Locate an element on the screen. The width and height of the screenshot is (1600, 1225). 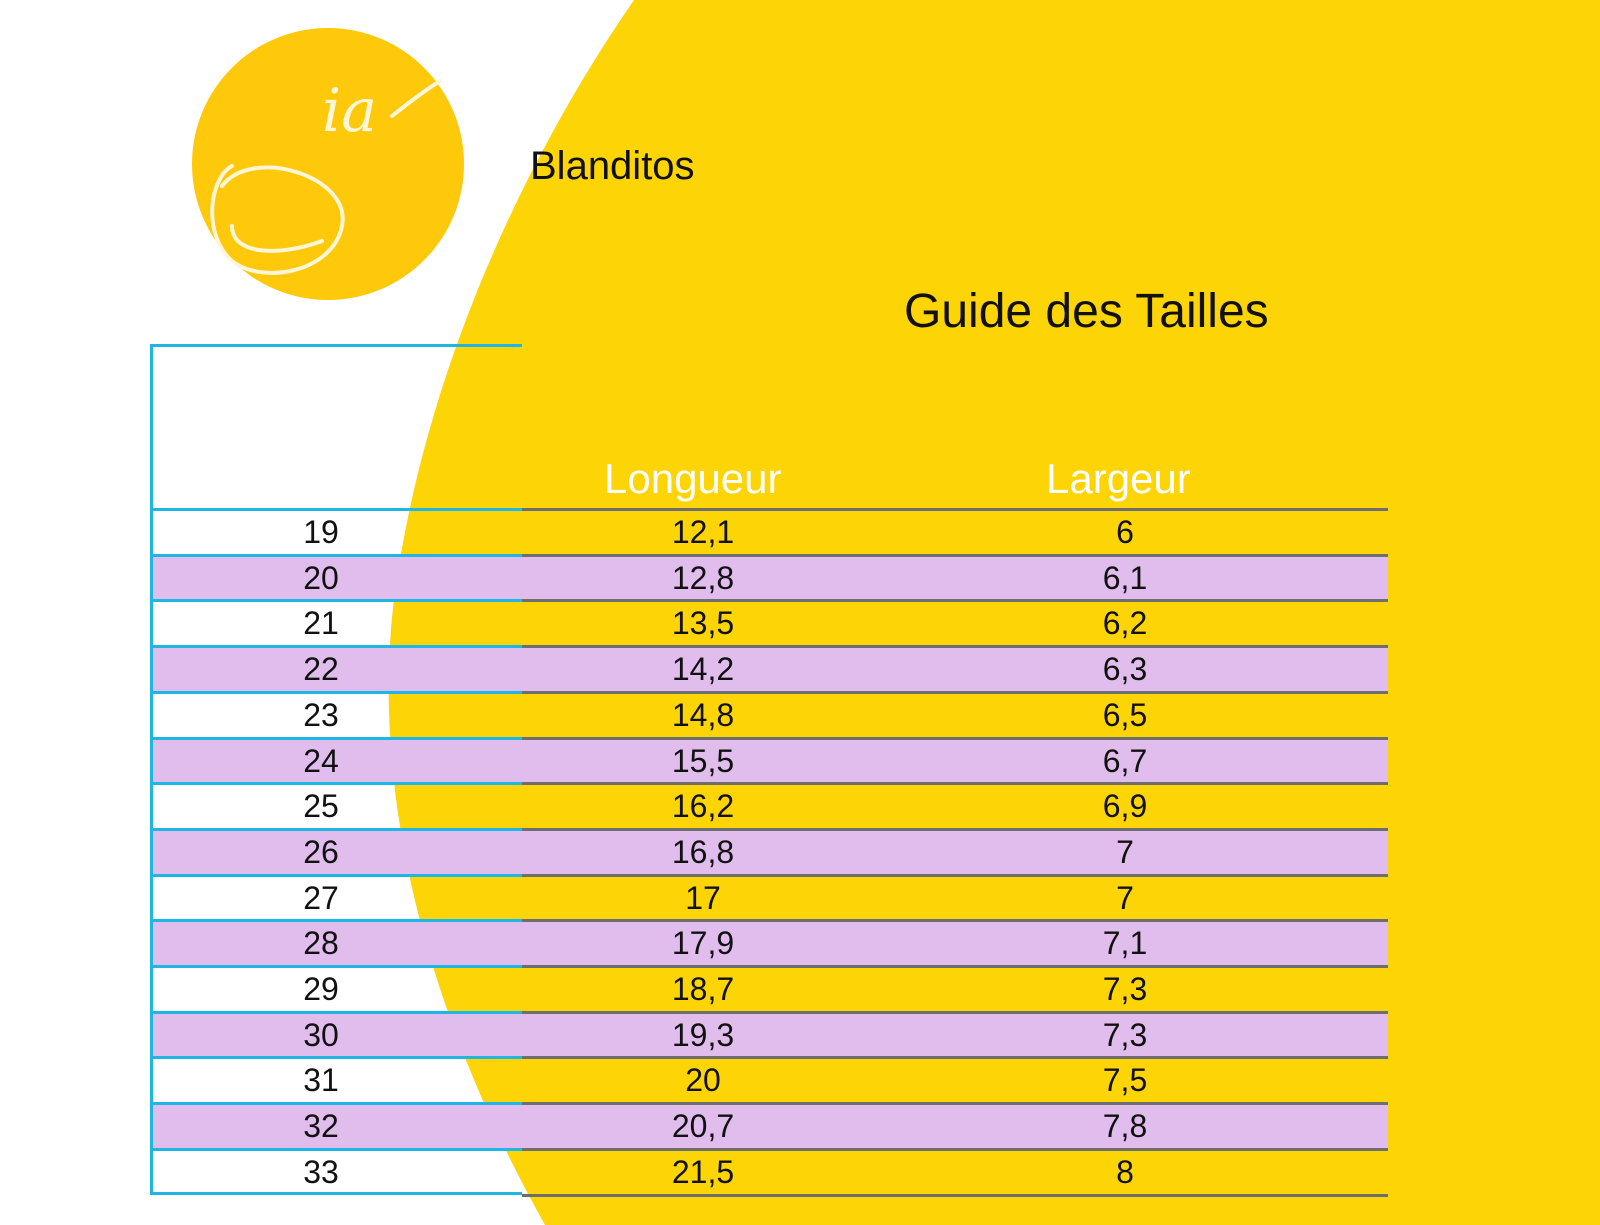
cell-taille: 26 is located at coordinates (321, 851).